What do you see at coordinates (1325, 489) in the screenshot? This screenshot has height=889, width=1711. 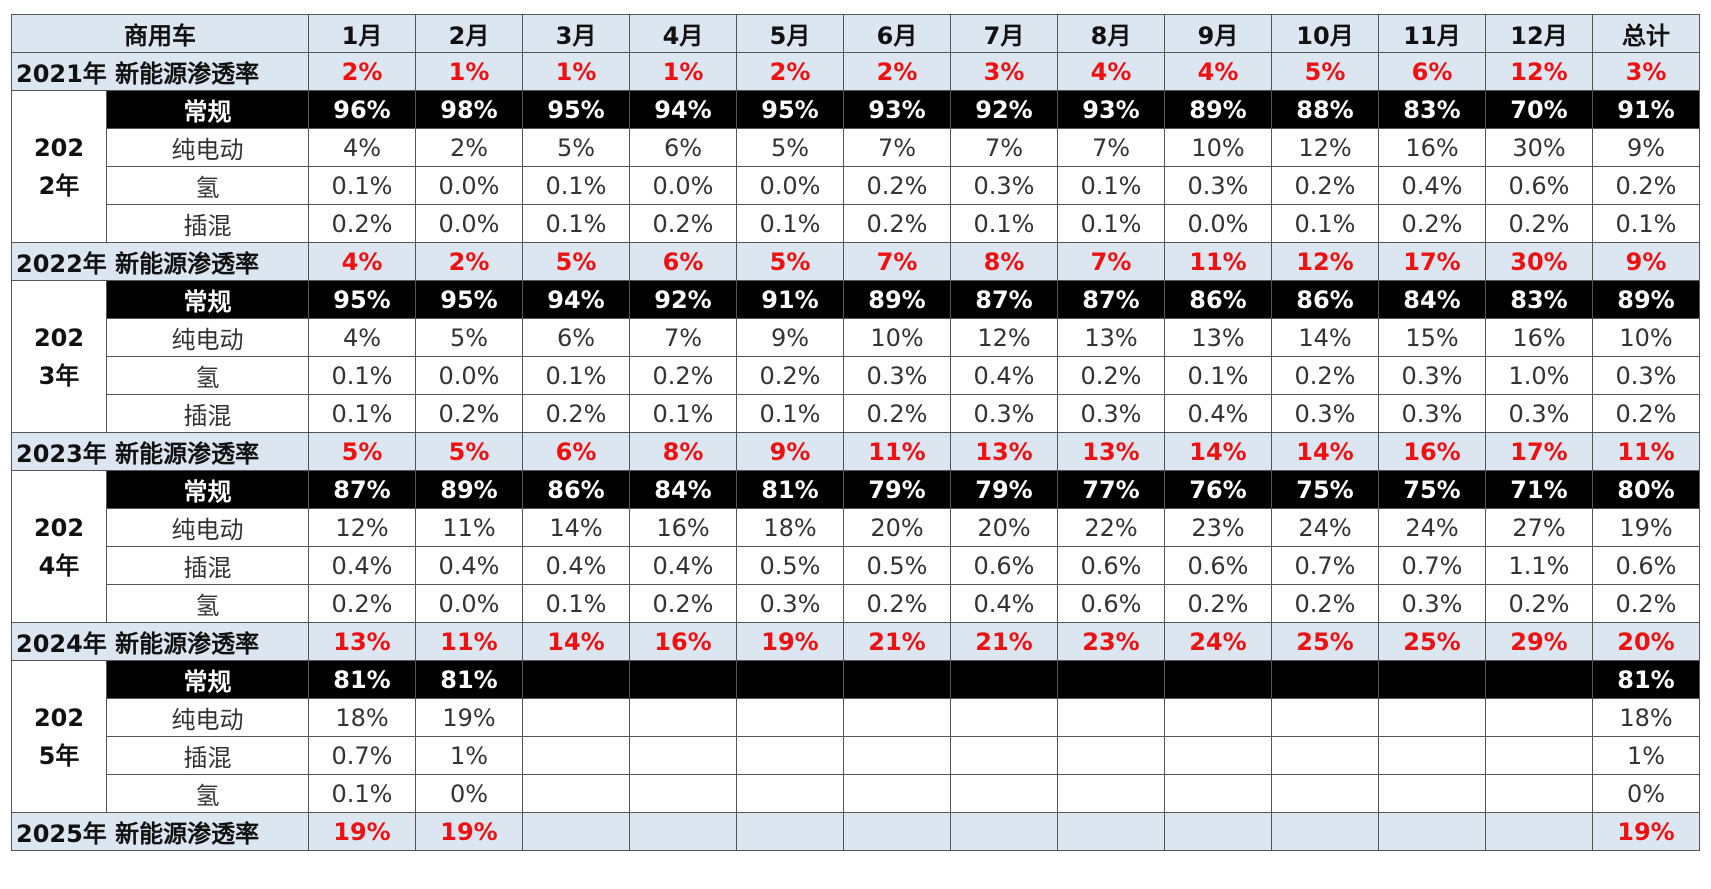 I see `value-cell: 75%` at bounding box center [1325, 489].